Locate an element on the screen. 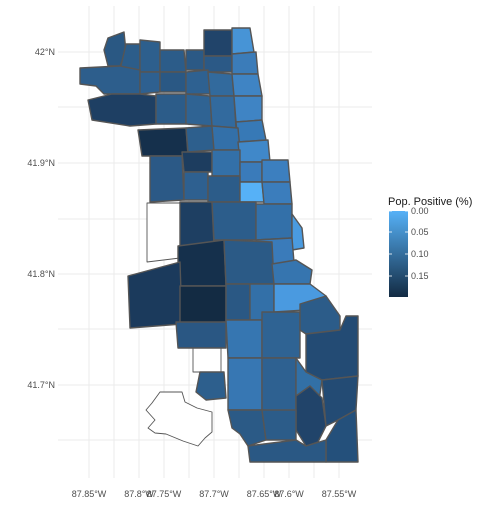 This screenshot has height=509, width=504. x-tick-label: 87.75°W is located at coordinates (164, 494).